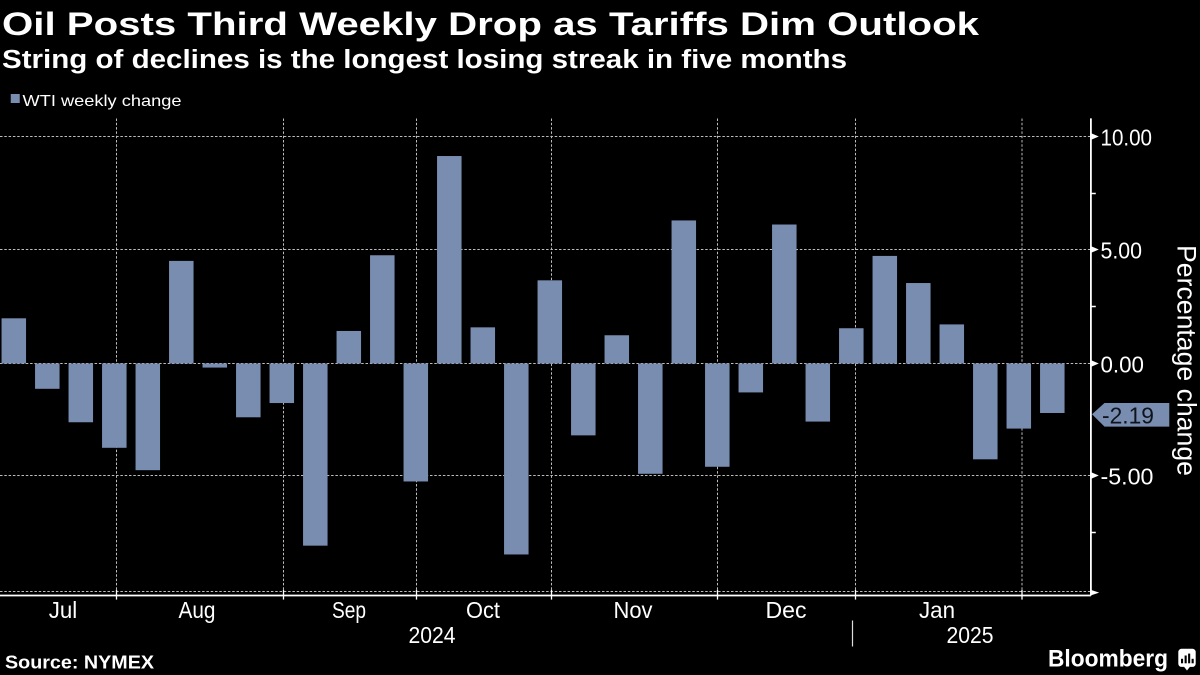 The width and height of the screenshot is (1200, 675). I want to click on svg-text: Nov, so click(633, 610).